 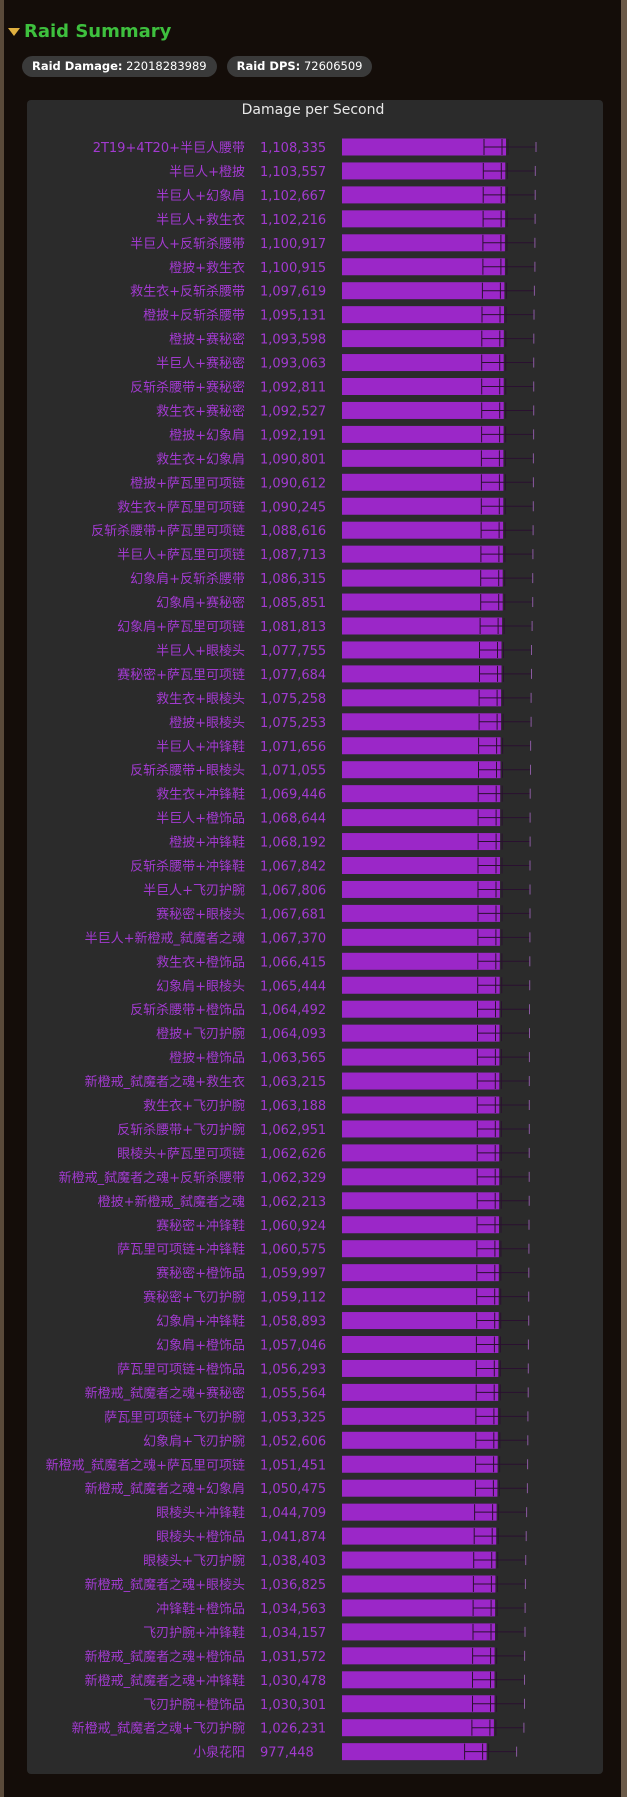 I want to click on category-label: 橙披+冲锋鞋, so click(x=207, y=843).